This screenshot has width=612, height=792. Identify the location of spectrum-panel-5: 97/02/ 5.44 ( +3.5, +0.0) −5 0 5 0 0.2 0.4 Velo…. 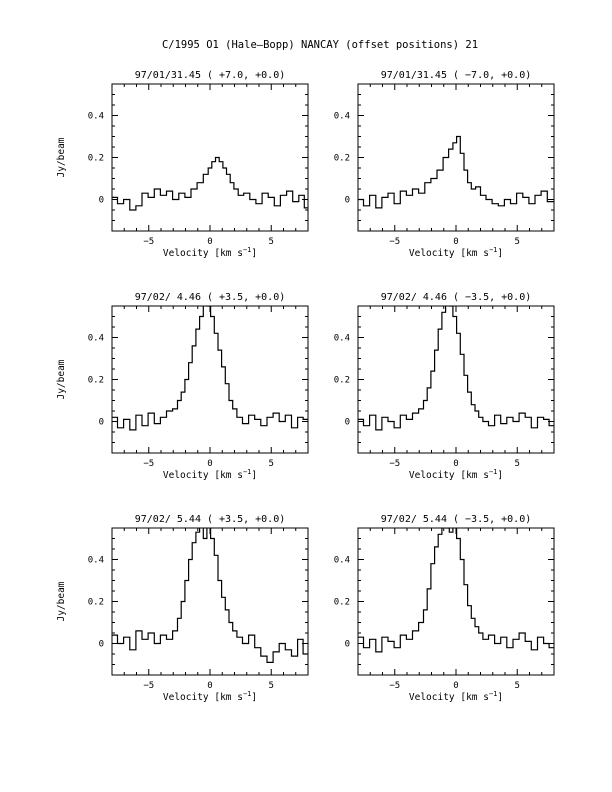
(182, 608).